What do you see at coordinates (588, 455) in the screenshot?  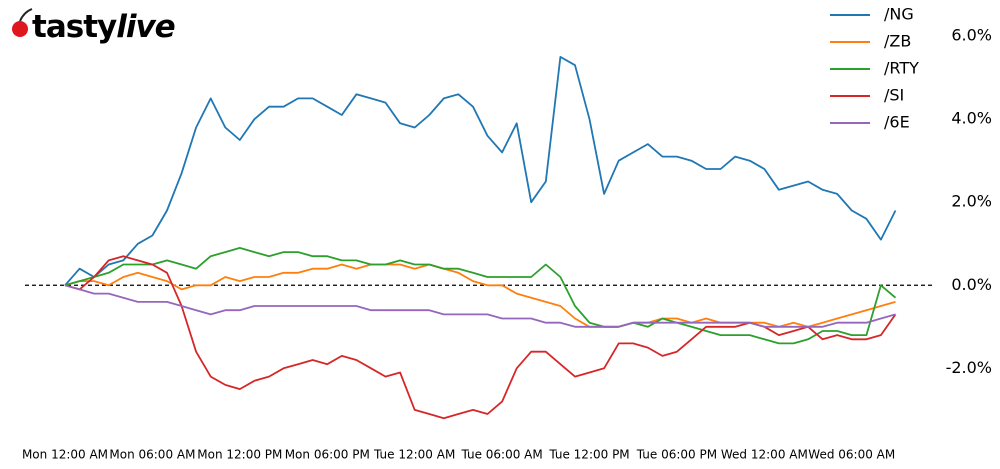 I see `x-tick-label: Tue 12:00 PM` at bounding box center [588, 455].